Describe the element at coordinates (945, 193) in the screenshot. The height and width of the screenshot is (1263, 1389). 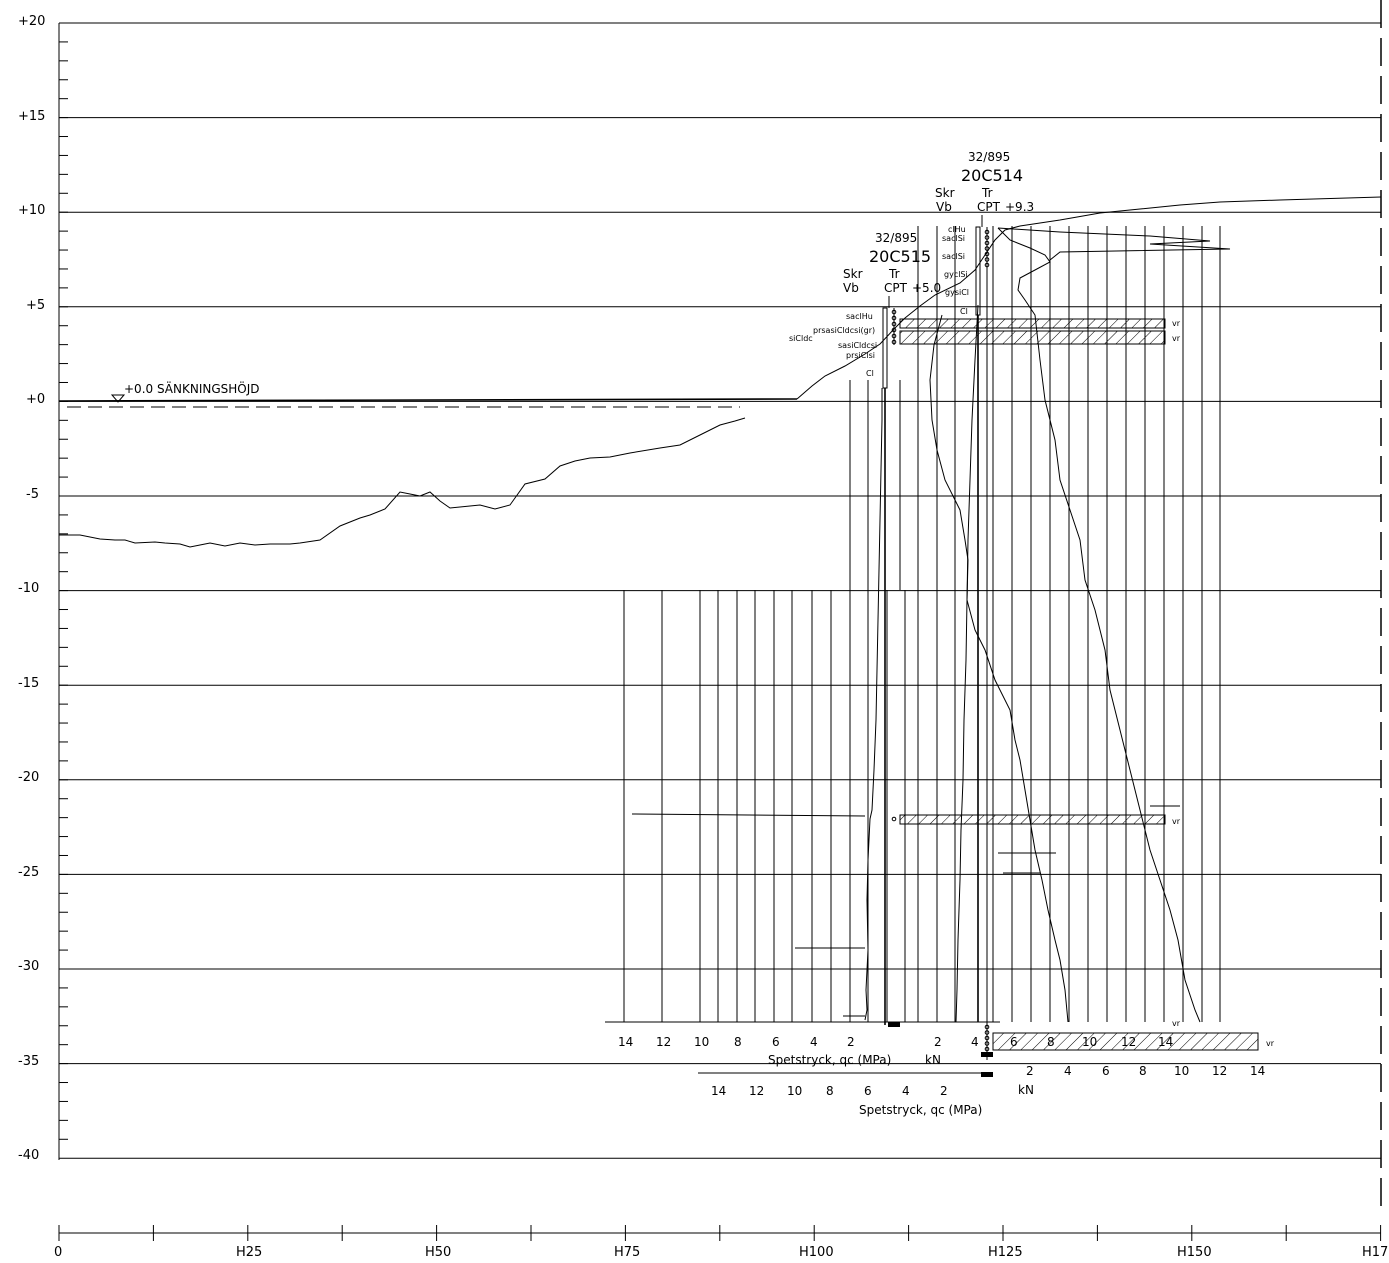
I see `method-label: Skr` at that location.